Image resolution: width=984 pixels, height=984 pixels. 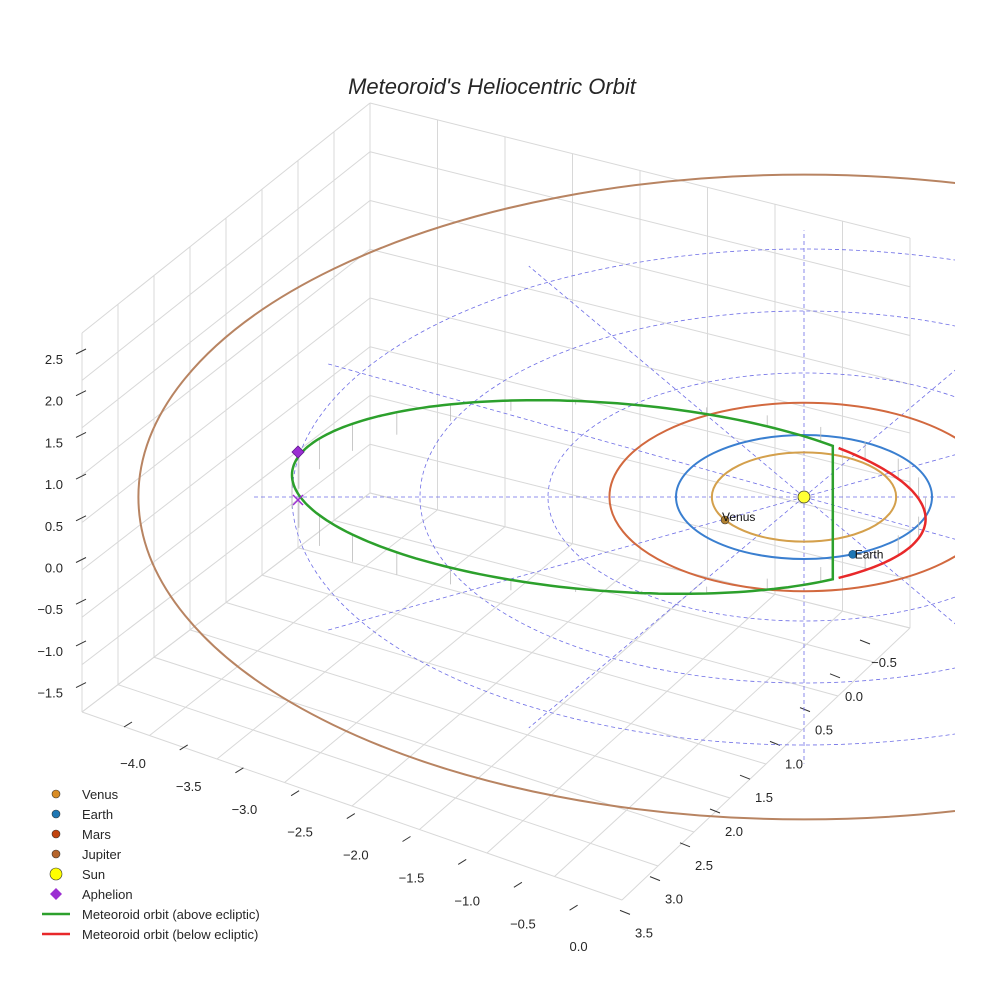 What do you see at coordinates (189, 786) in the screenshot?
I see `x-tick-label: −3.5` at bounding box center [189, 786].